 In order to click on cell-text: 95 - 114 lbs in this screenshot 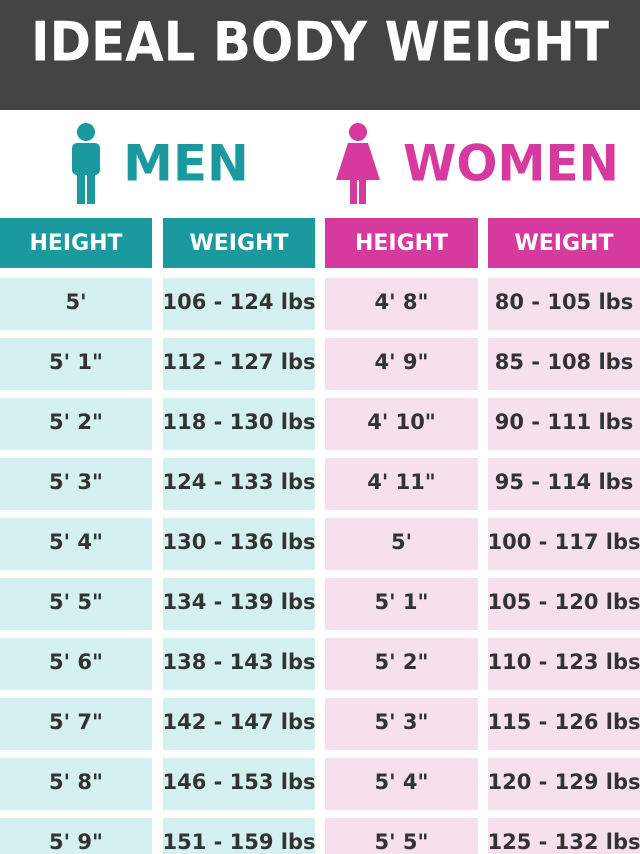, I will do `click(564, 482)`.